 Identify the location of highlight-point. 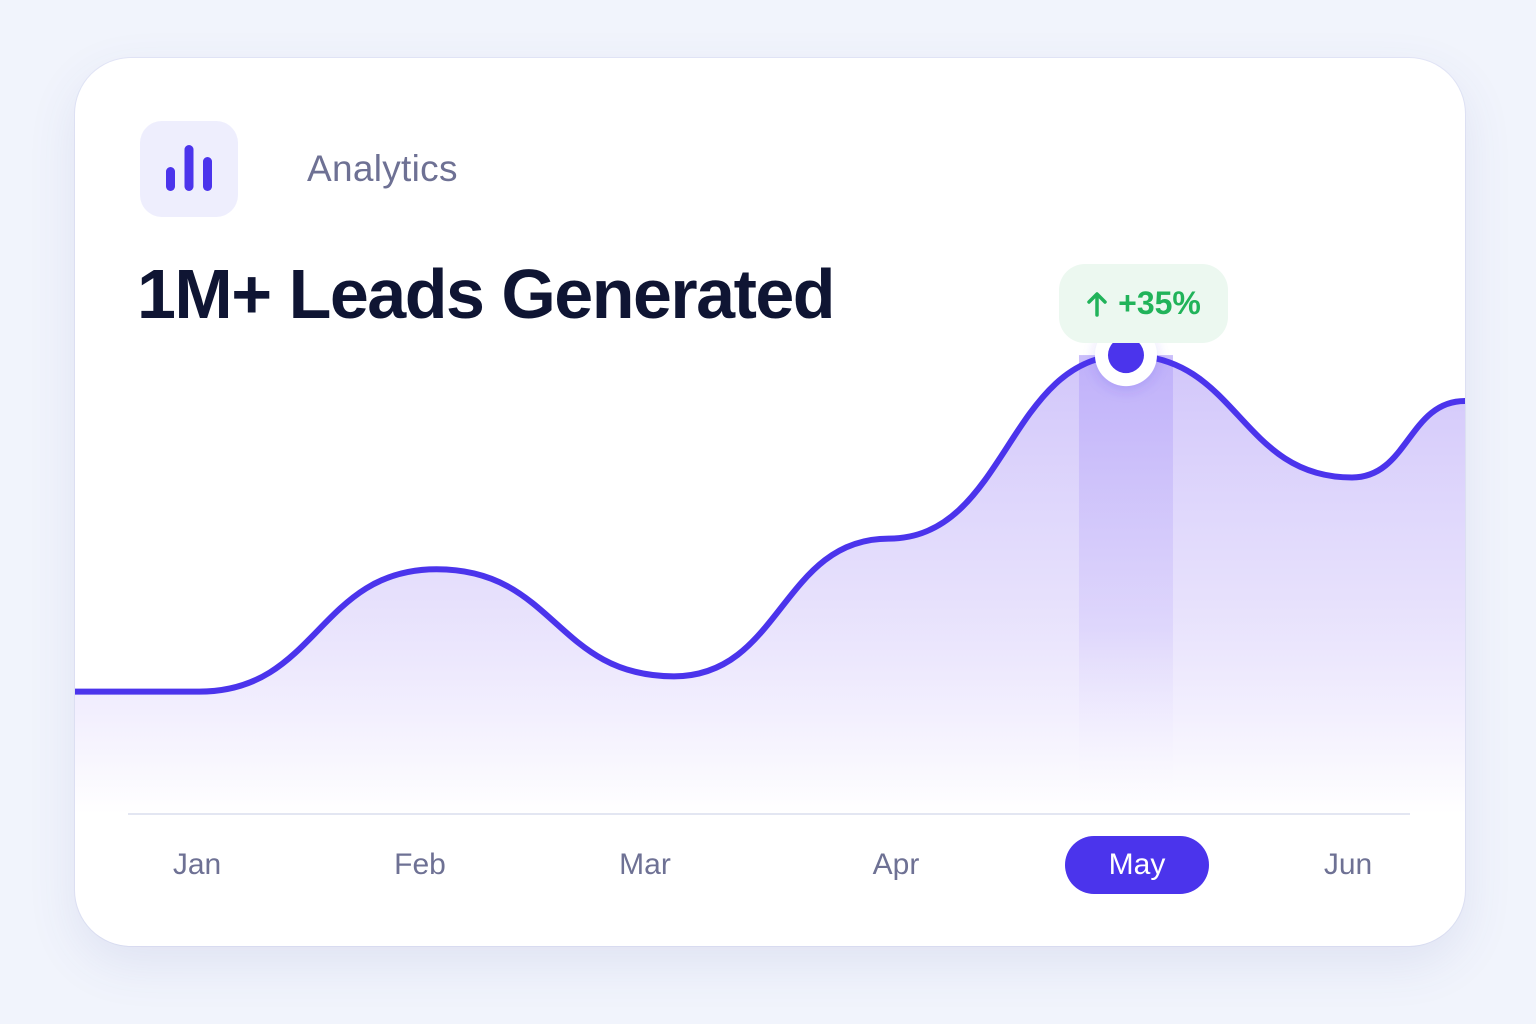
(1125, 355).